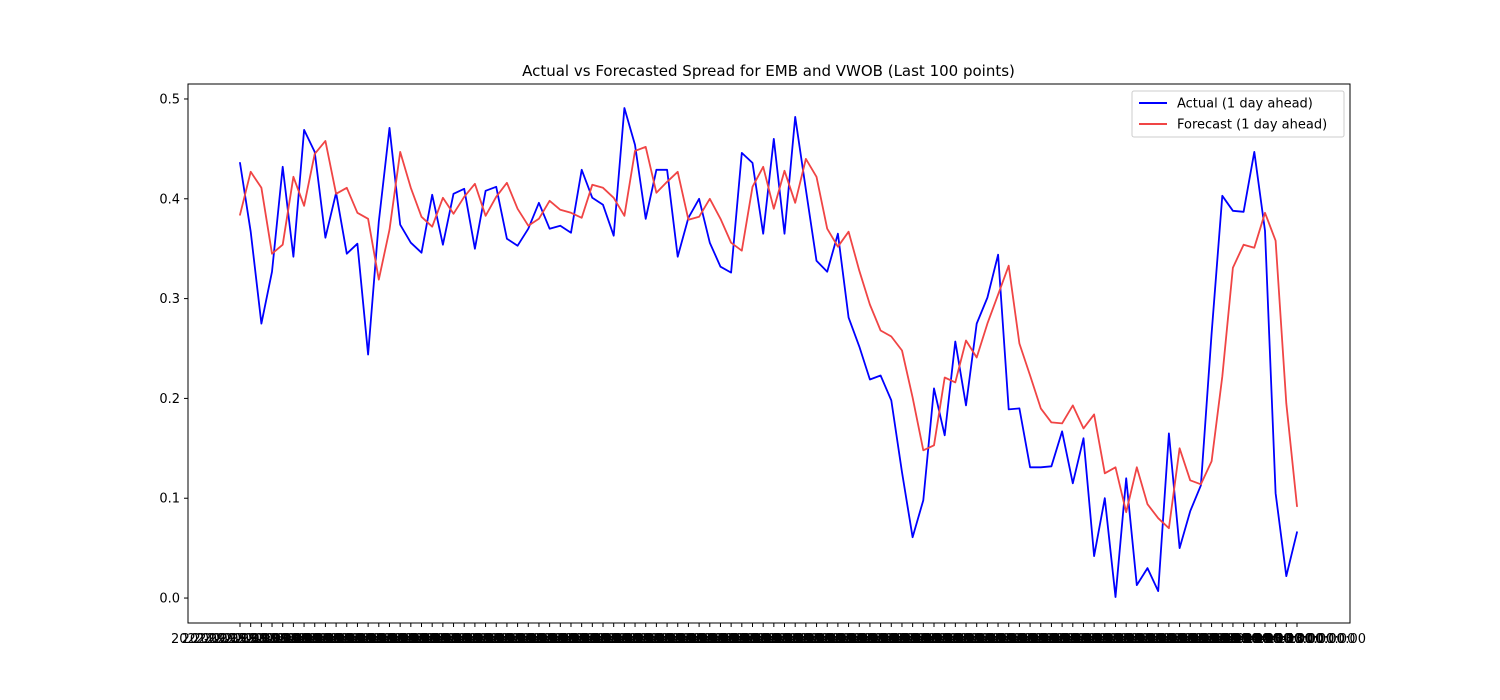 This screenshot has height=700, width=1500. Describe the element at coordinates (169, 99) in the screenshot. I see `y-tick-label: 0.5` at that location.